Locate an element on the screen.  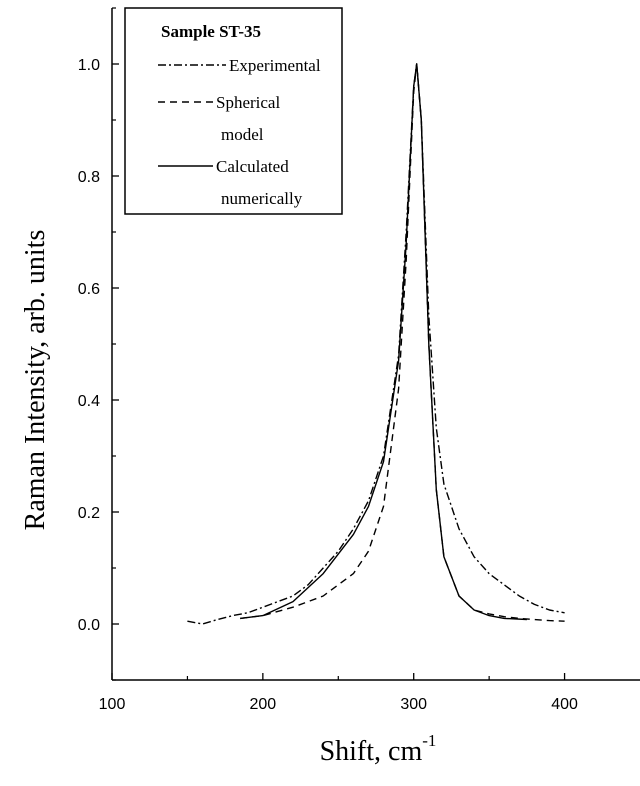
legend-label-spherical-line2: model is located at coordinates (242, 134).